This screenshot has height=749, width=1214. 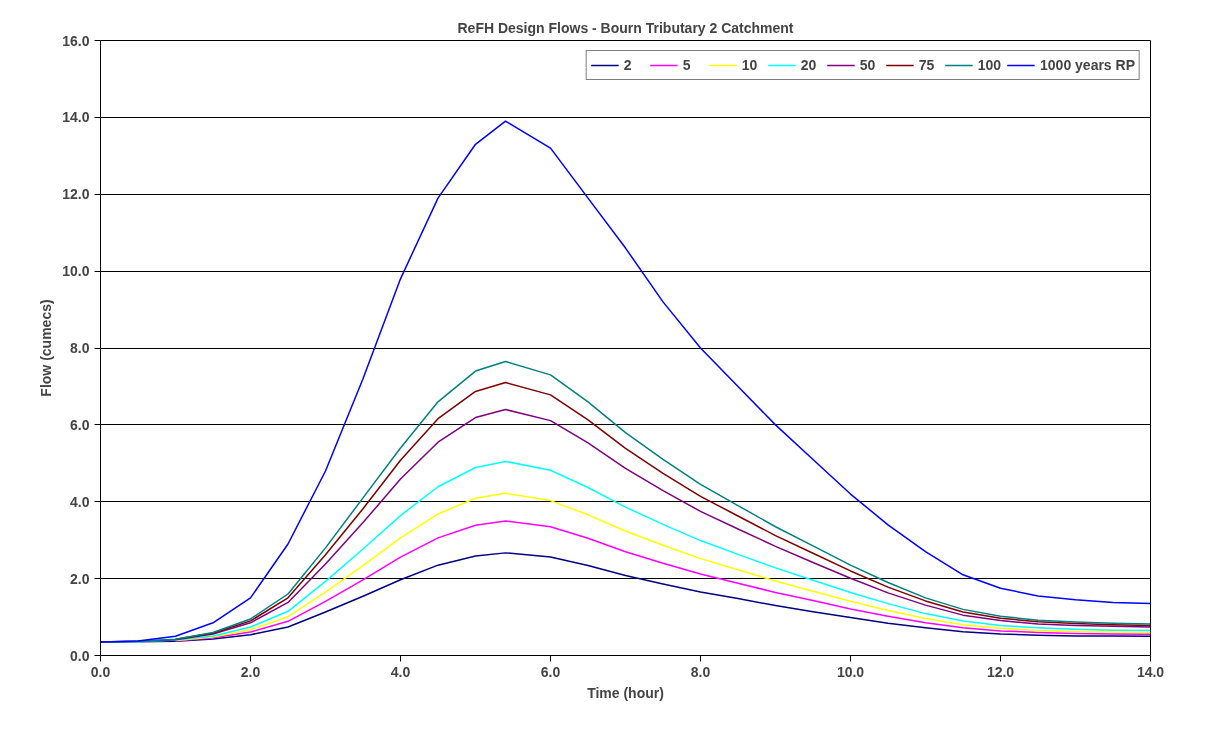 What do you see at coordinates (1150, 671) in the screenshot?
I see `x-tick-label: 14.0` at bounding box center [1150, 671].